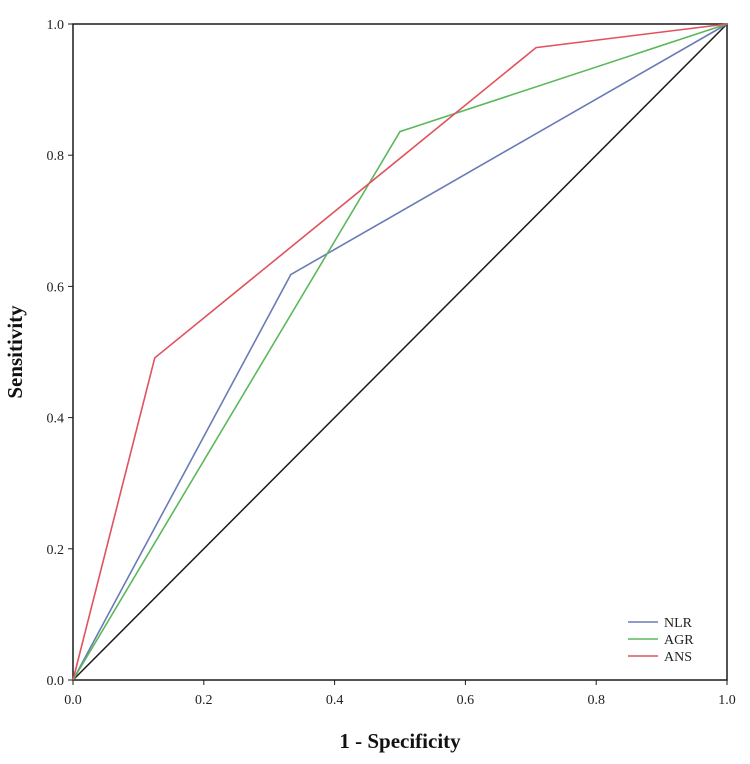 The height and width of the screenshot is (764, 750). I want to click on y-tick-label: 0.8, so click(56, 156).